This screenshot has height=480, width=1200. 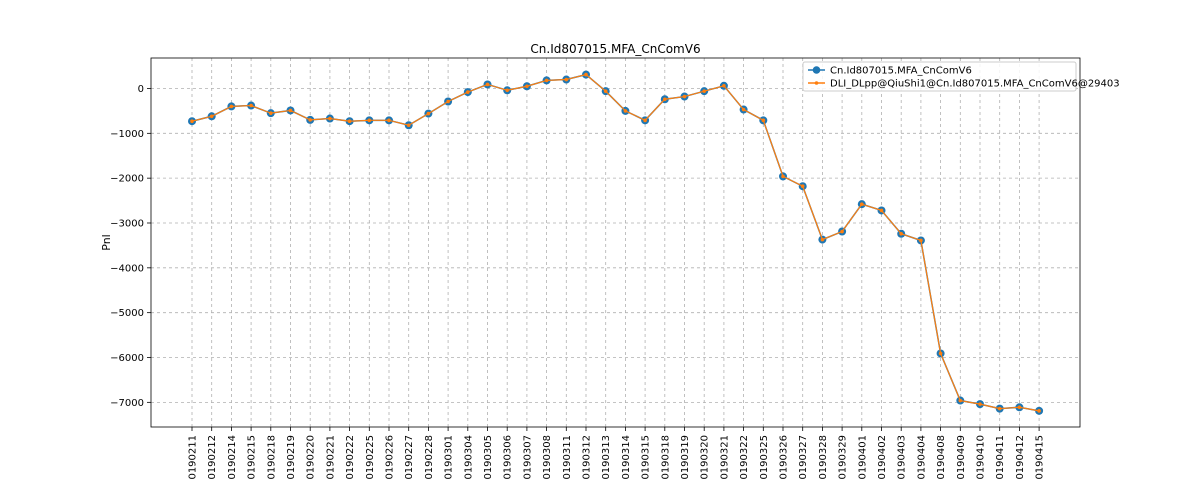 What do you see at coordinates (468, 457) in the screenshot?
I see `x-tick-label: 20190304` at bounding box center [468, 457].